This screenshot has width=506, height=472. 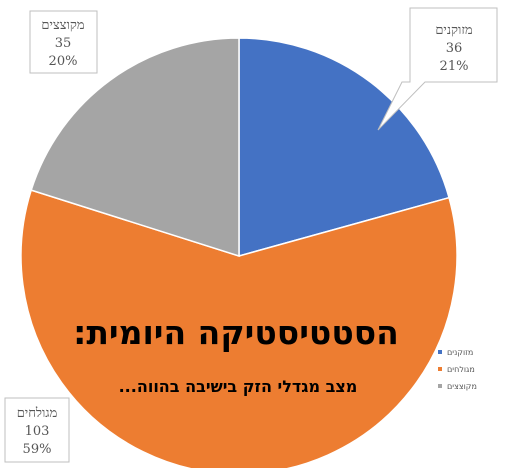 What do you see at coordinates (454, 66) in the screenshot?
I see `data-label-percent-1: 21%` at bounding box center [454, 66].